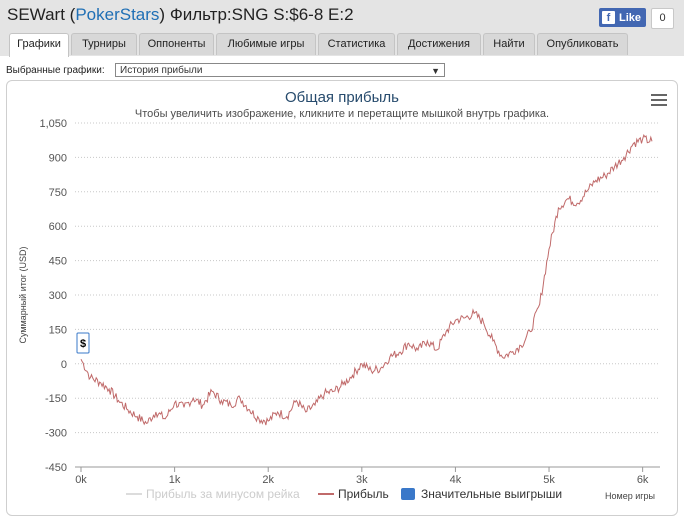  What do you see at coordinates (56, 468) in the screenshot?
I see `y-tick-label: -450` at bounding box center [56, 468].